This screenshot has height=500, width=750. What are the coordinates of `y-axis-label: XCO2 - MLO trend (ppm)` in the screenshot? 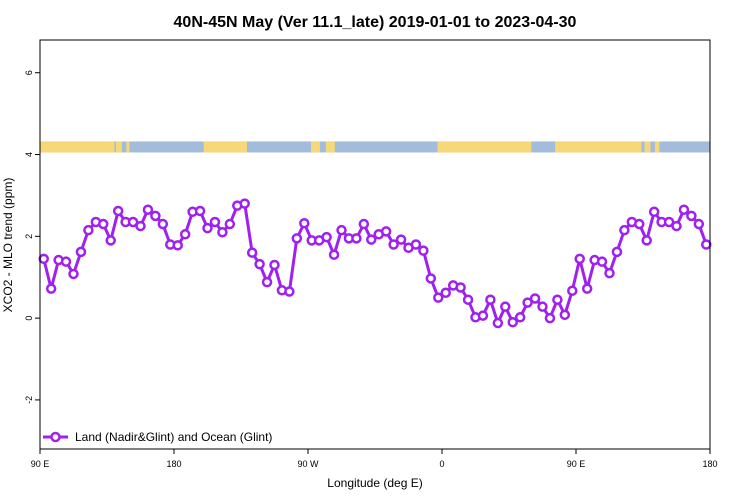 It's located at (8, 245).